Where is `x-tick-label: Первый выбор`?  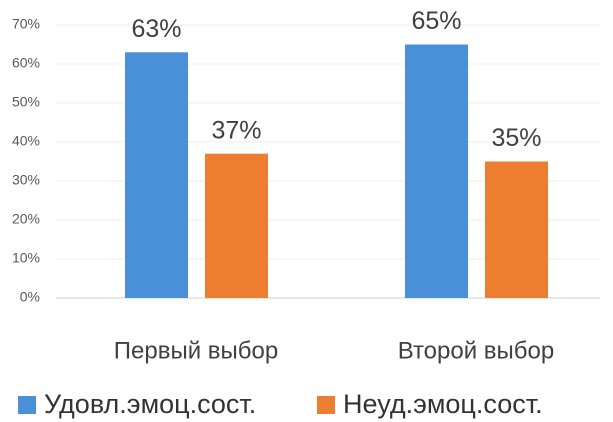 x-tick-label: Первый выбор is located at coordinates (196, 350).